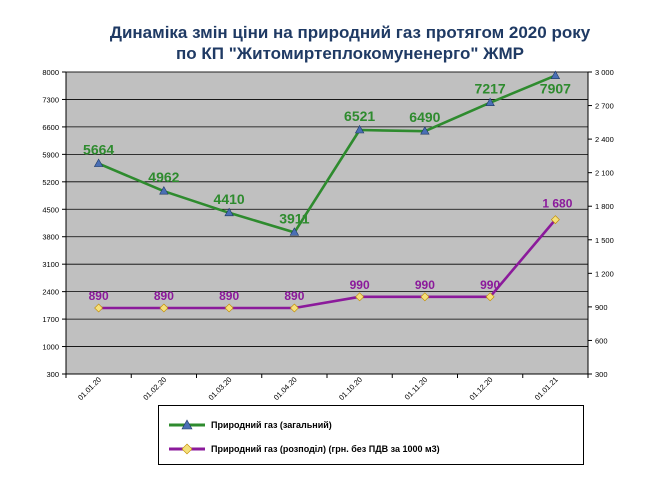 This screenshot has width=665, height=498. What do you see at coordinates (50, 127) in the screenshot?
I see `y-left-tick-label: 6600` at bounding box center [50, 127].